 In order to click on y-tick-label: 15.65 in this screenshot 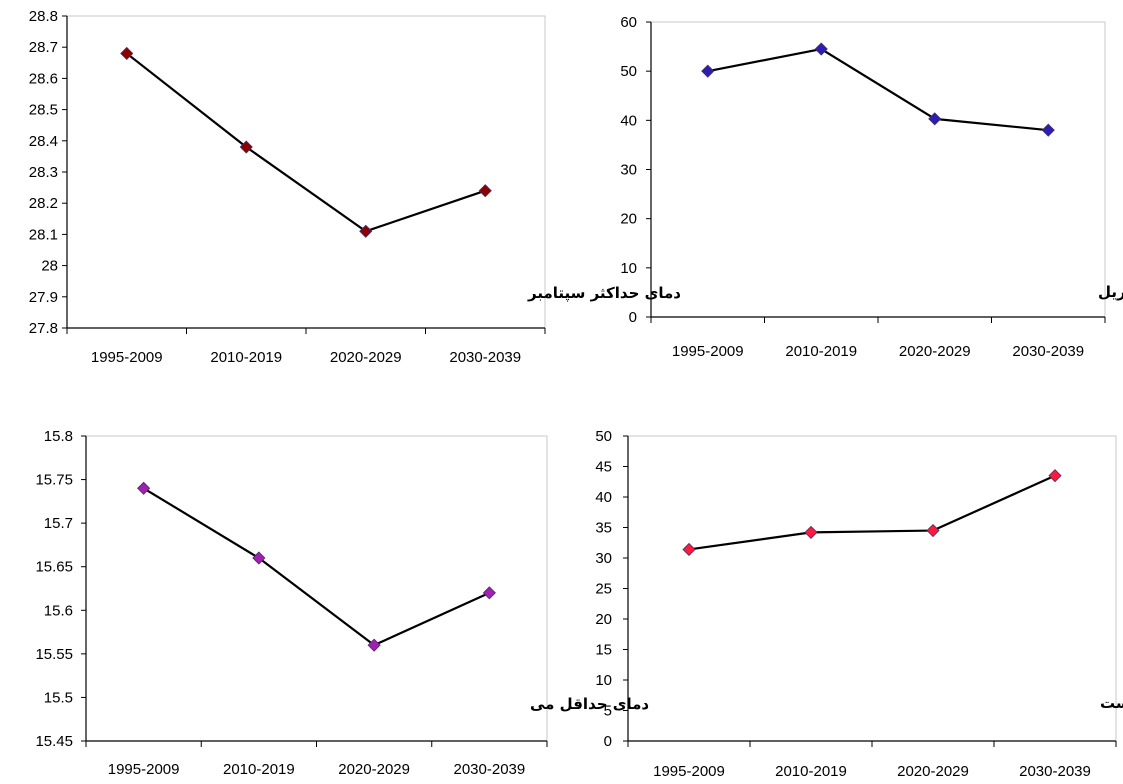, I will do `click(54, 567)`.